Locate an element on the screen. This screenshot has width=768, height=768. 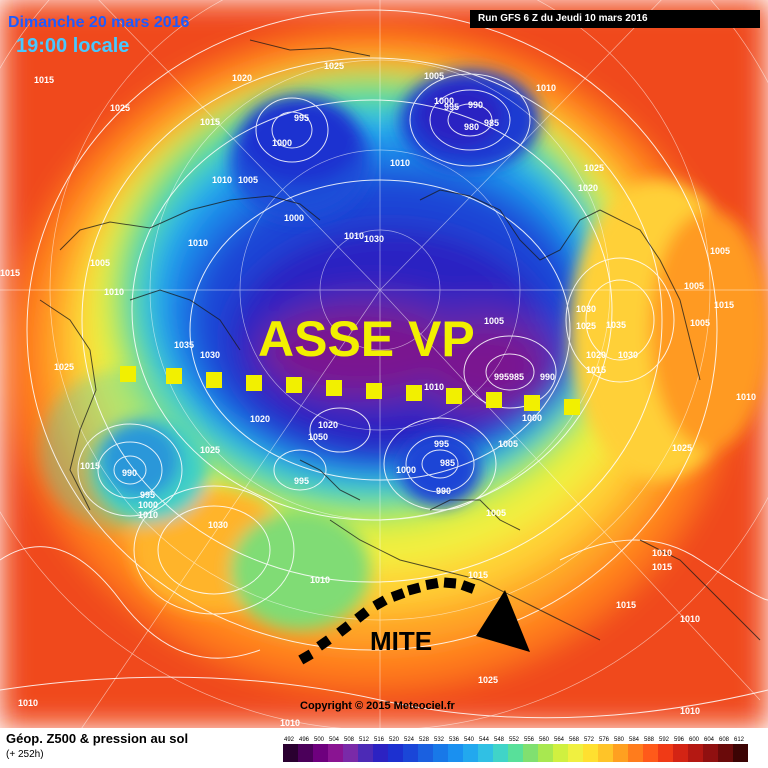
legend-subtitle: (+ 252h) is located at coordinates (25, 754).